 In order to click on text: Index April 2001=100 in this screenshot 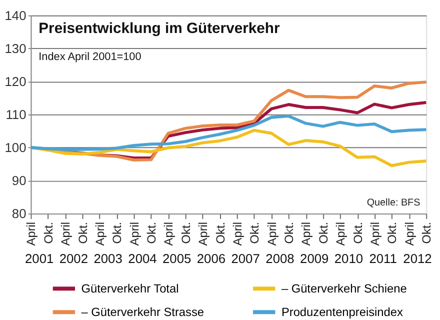, I will do `click(90, 56)`.